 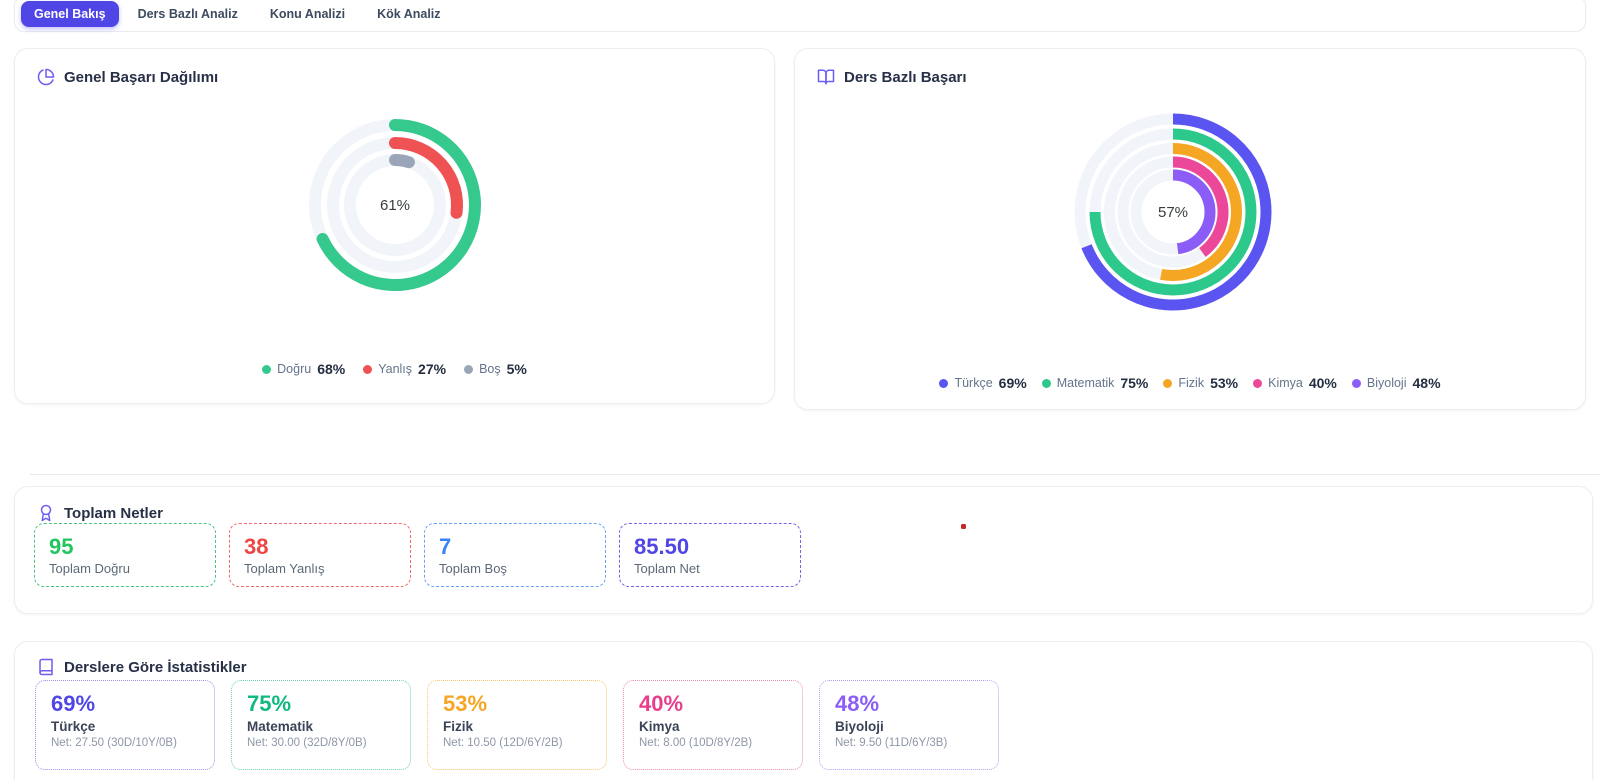 I want to click on stat-label: Toplam Doğru, so click(x=89, y=569).